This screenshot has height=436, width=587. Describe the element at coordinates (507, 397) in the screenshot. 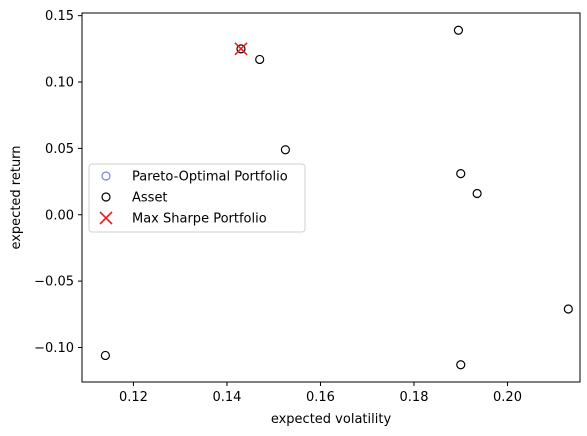

I see `x-tick-label: 0.20` at that location.